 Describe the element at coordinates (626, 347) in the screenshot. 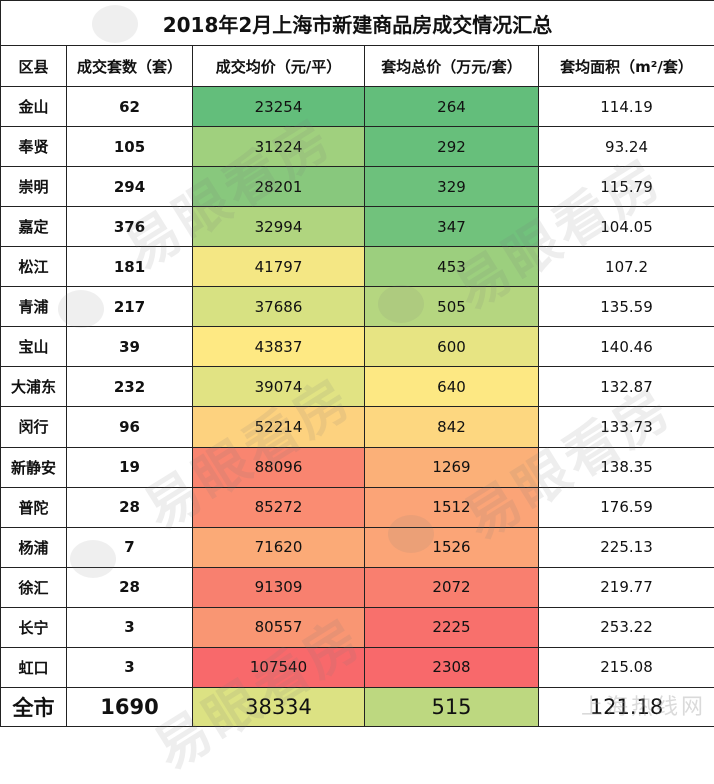

I see `avg-area-cell: 140.46` at that location.